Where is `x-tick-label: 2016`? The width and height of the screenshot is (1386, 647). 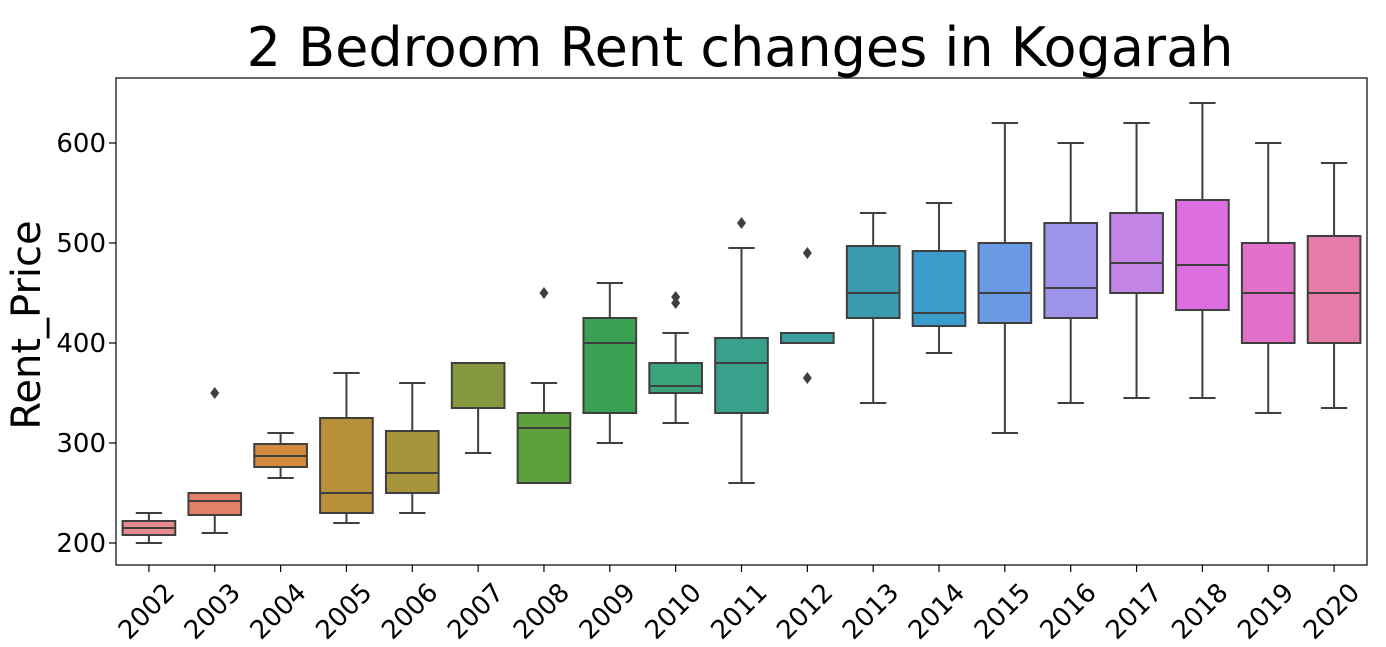
x-tick-label: 2016 is located at coordinates (1069, 612).